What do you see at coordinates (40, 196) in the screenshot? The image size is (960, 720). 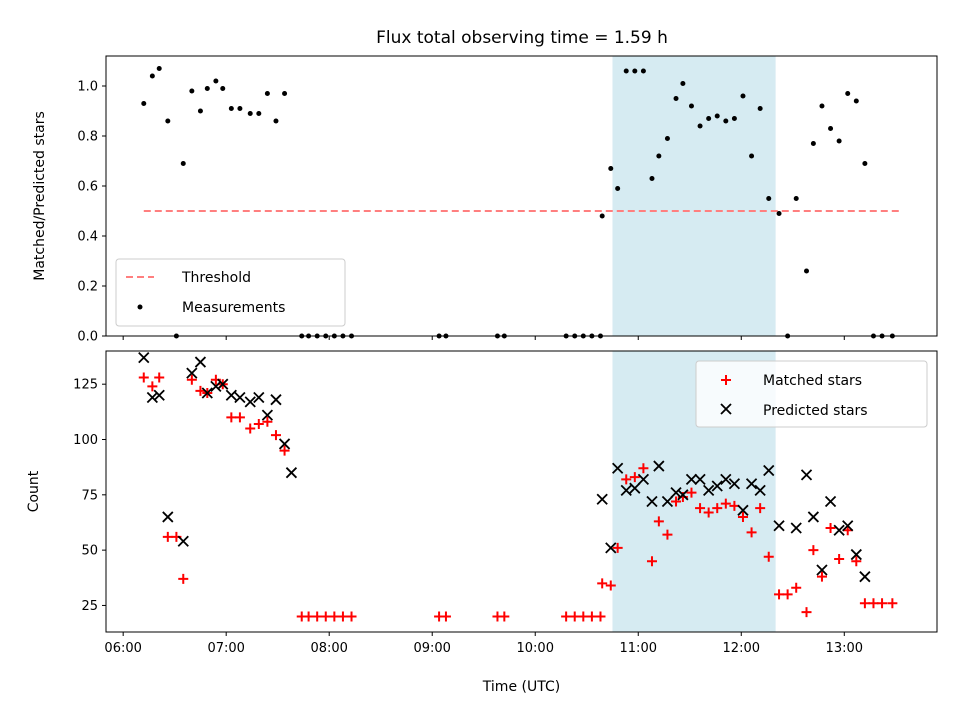 I see `ratio-y-axis-label: Matched/Predicted stars` at bounding box center [40, 196].